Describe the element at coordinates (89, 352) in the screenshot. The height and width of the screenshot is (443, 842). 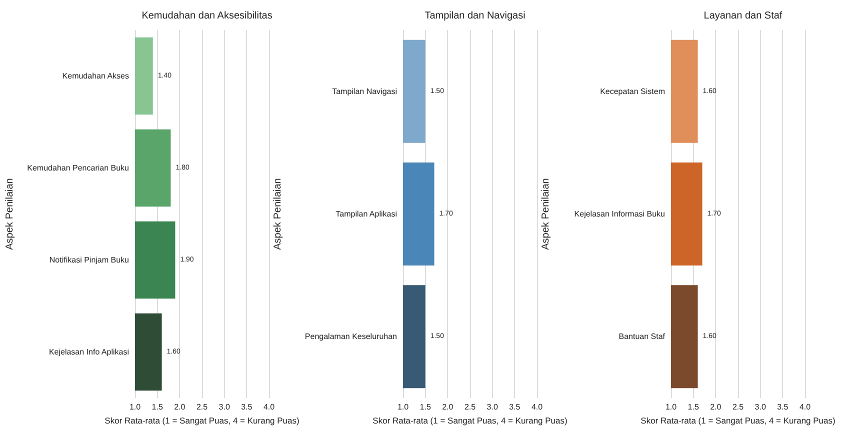
I see `y-tick-label: Kejelasan Info Aplikasi` at that location.